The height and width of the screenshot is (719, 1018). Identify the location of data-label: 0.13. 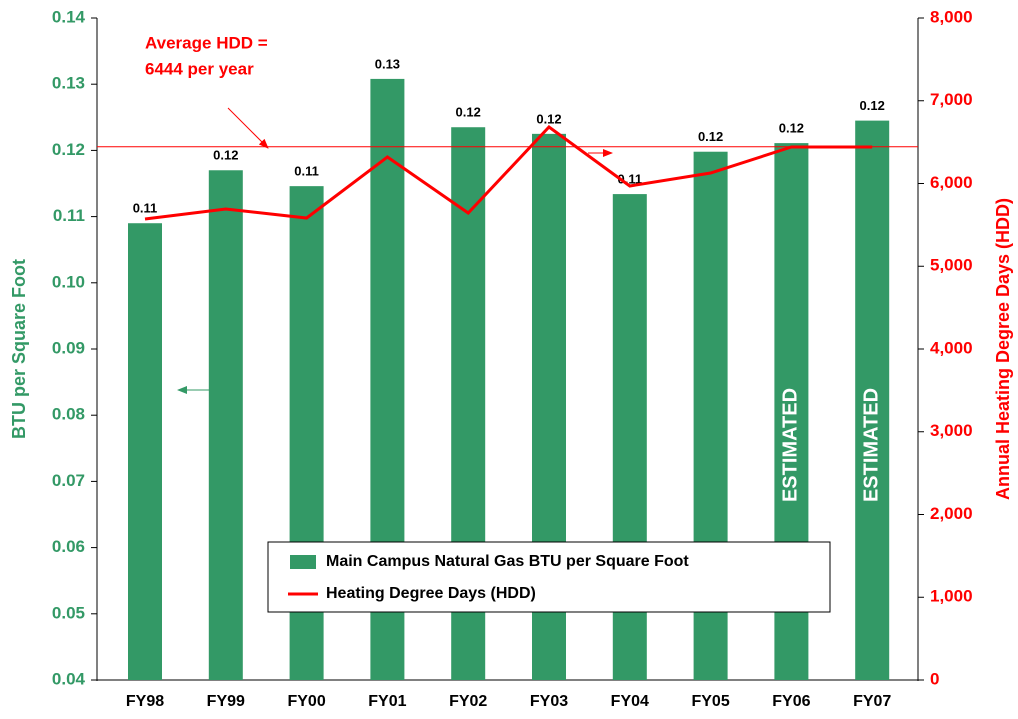
(387, 63).